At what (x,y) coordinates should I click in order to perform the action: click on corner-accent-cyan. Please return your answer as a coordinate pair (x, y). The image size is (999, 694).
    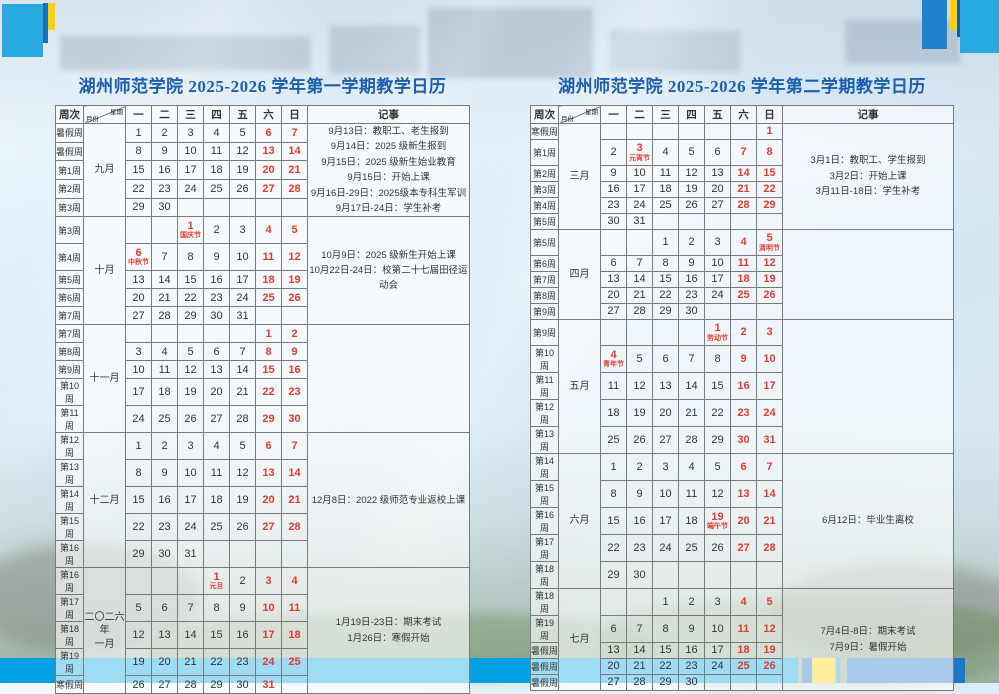
    Looking at the image, I should click on (979, 26).